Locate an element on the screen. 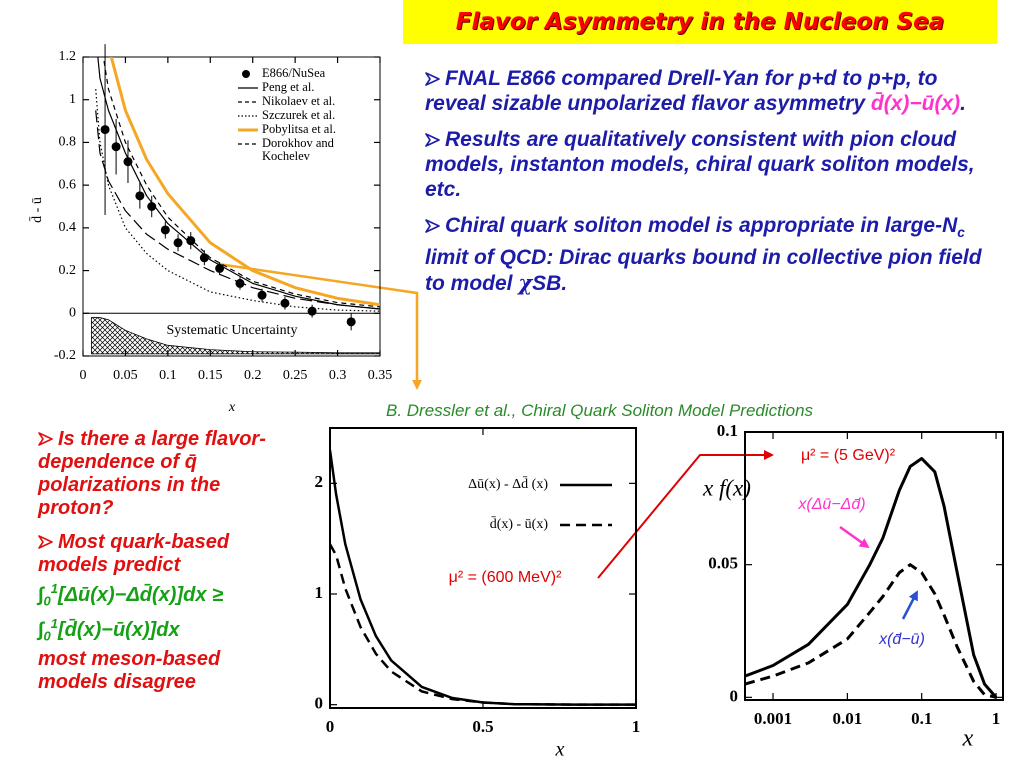 Image resolution: width=1024 pixels, height=768 pixels. text-run: Most quark-based models predict is located at coordinates (134, 553).